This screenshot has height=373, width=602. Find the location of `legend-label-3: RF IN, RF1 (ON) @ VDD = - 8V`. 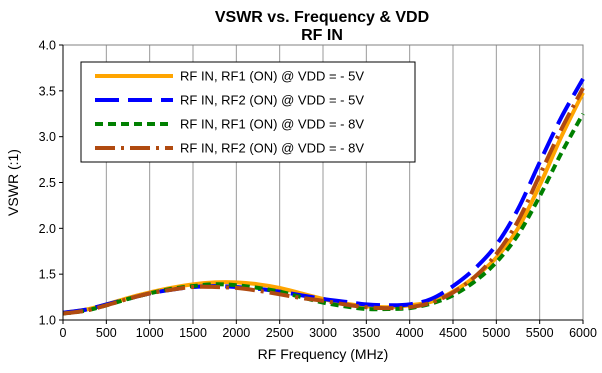

legend-label-3: RF IN, RF1 (ON) @ VDD = - 8V is located at coordinates (272, 124).